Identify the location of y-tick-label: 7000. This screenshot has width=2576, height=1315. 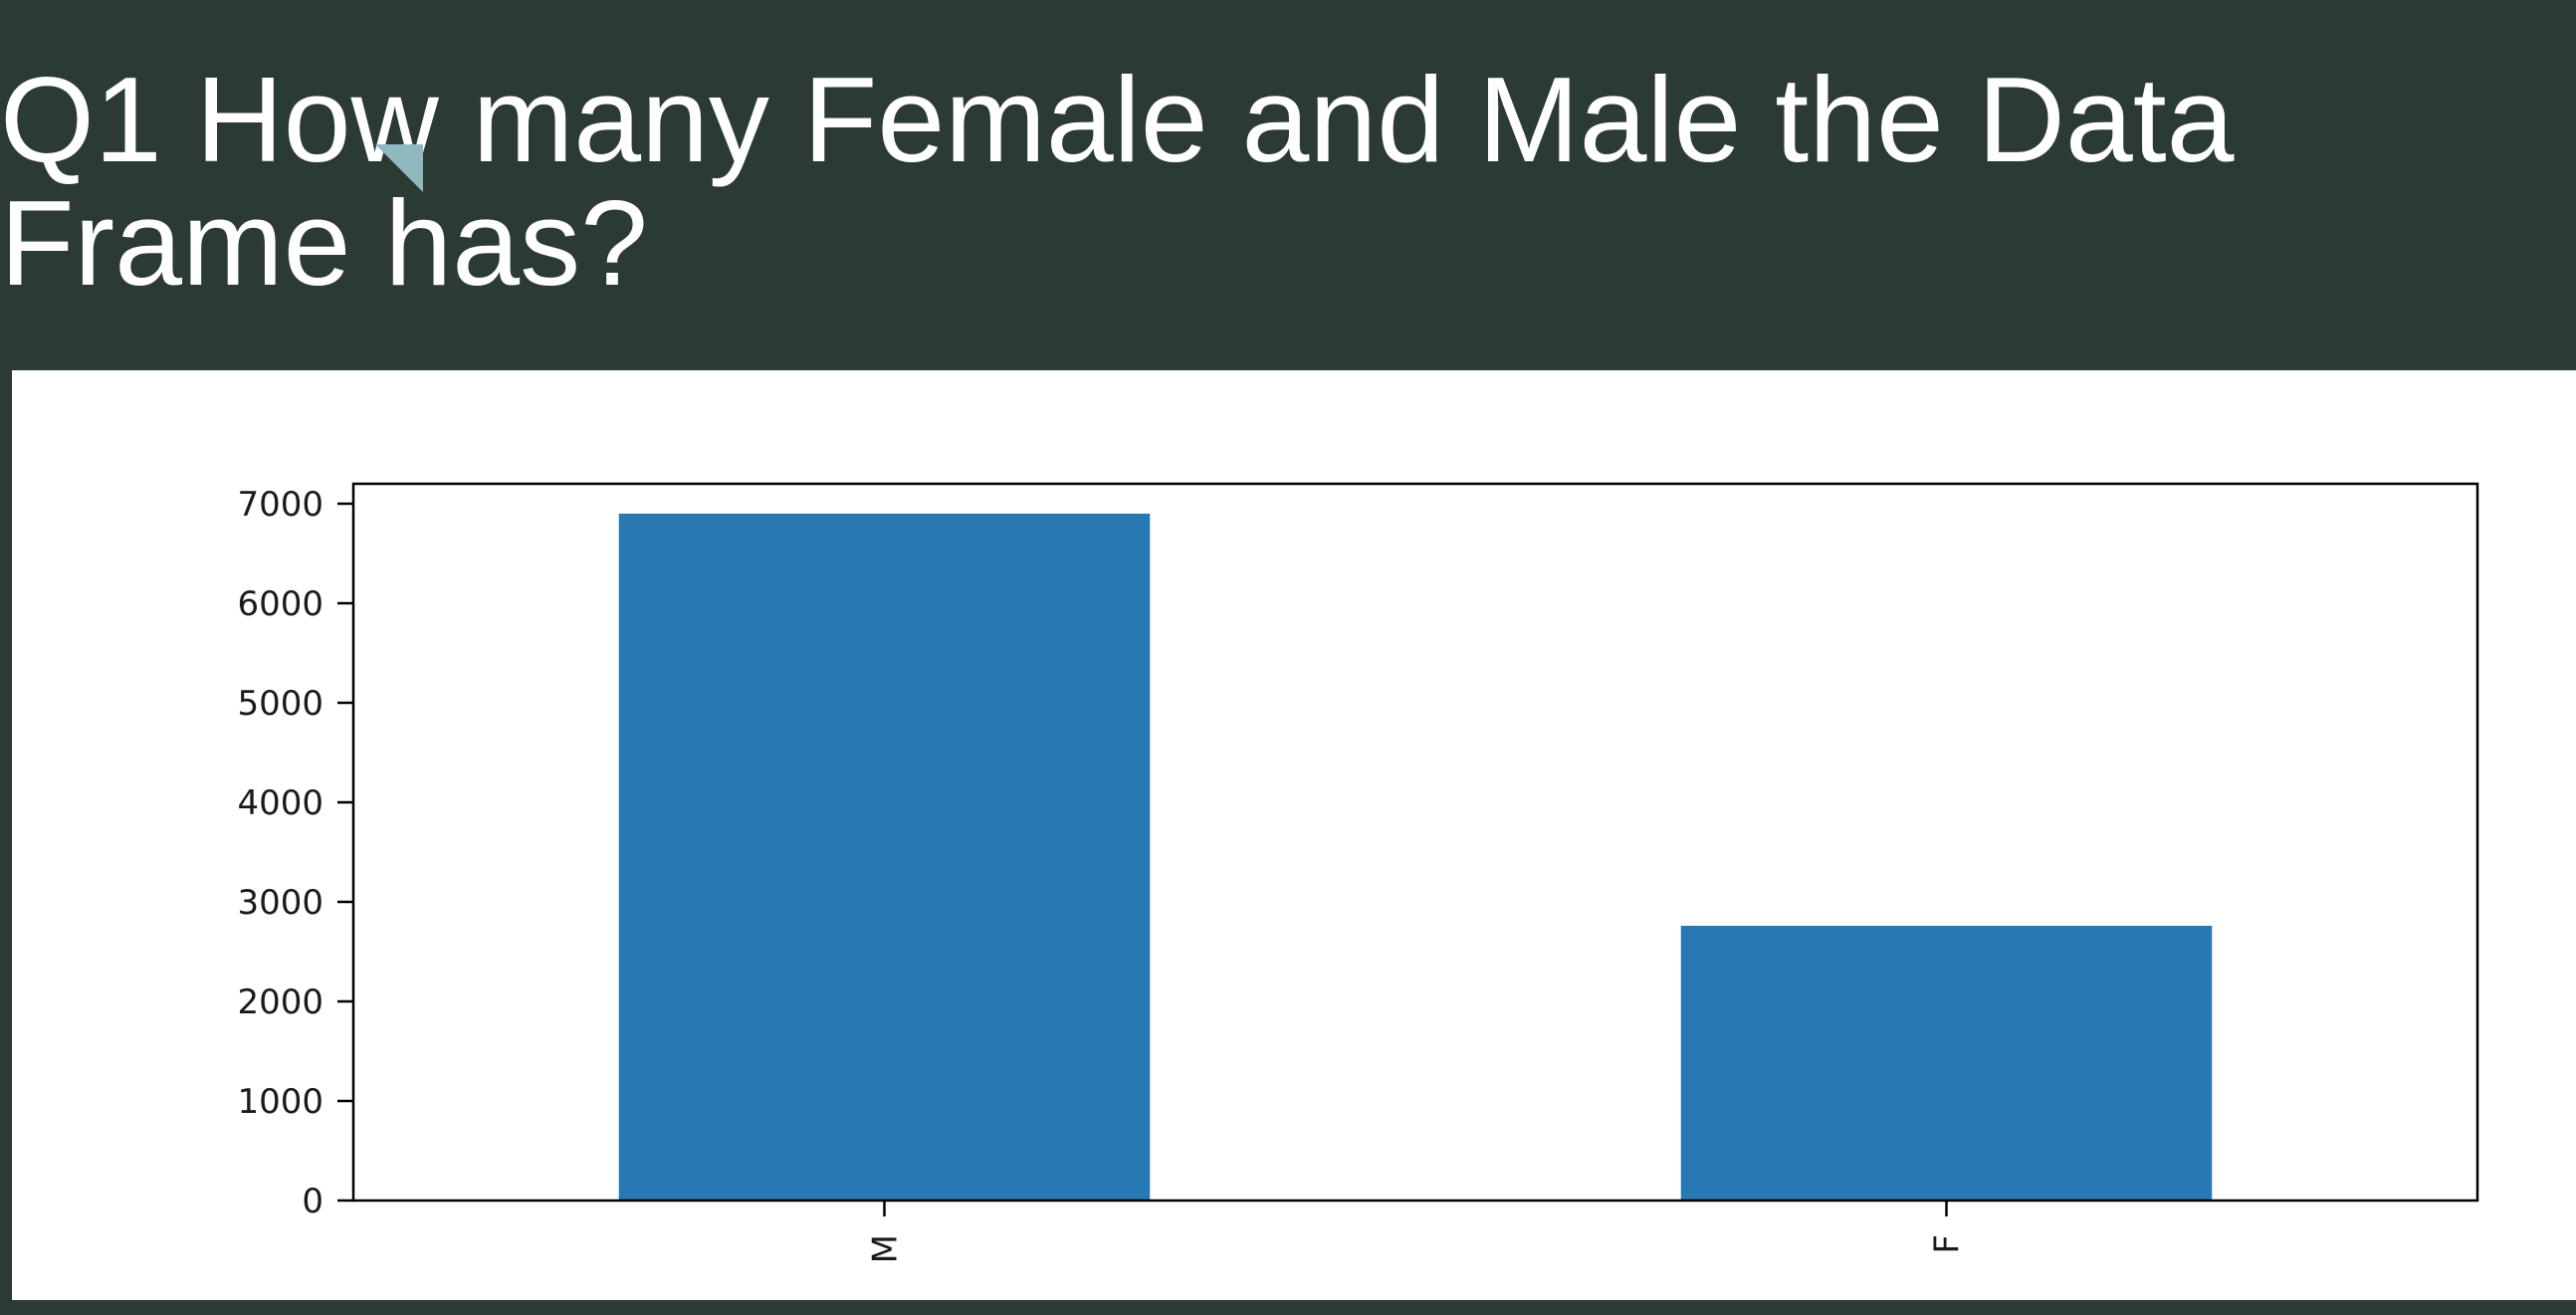
(280, 505).